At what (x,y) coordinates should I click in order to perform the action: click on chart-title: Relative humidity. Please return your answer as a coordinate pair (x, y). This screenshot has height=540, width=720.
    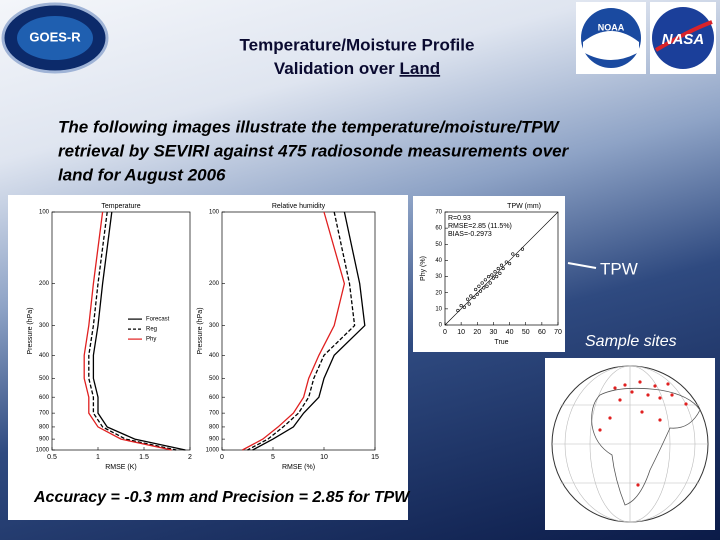
    Looking at the image, I should click on (299, 206).